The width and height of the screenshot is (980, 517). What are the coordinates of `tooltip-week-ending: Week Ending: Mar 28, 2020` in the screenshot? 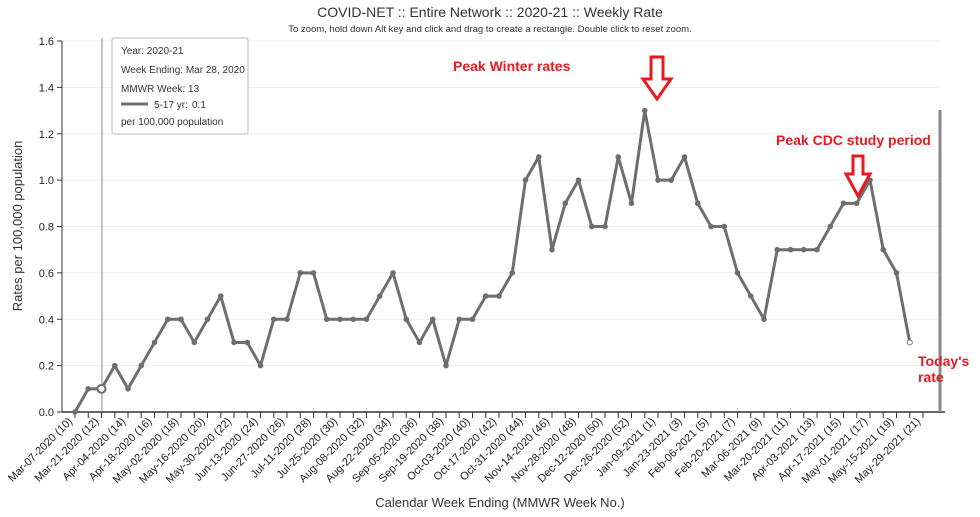 It's located at (183, 70).